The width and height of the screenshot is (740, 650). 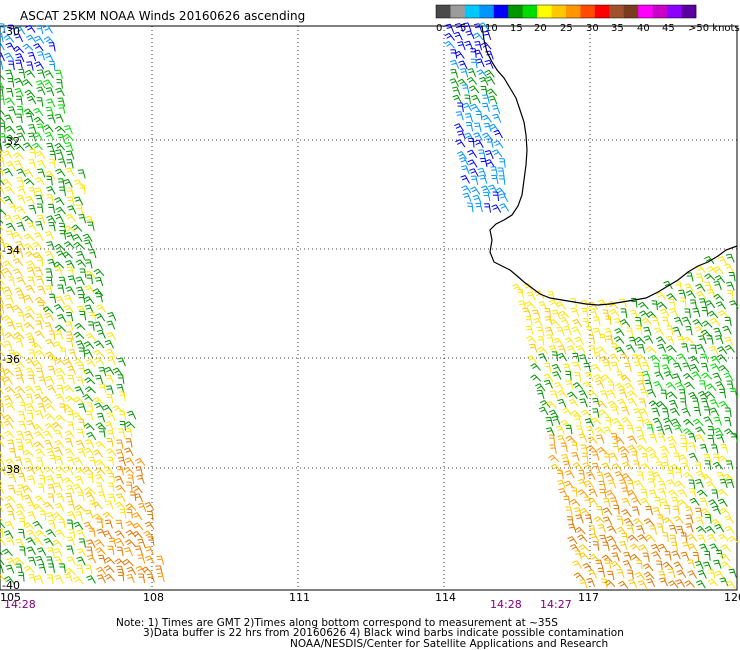 I want to click on longitude-label: 108, so click(x=153, y=597).